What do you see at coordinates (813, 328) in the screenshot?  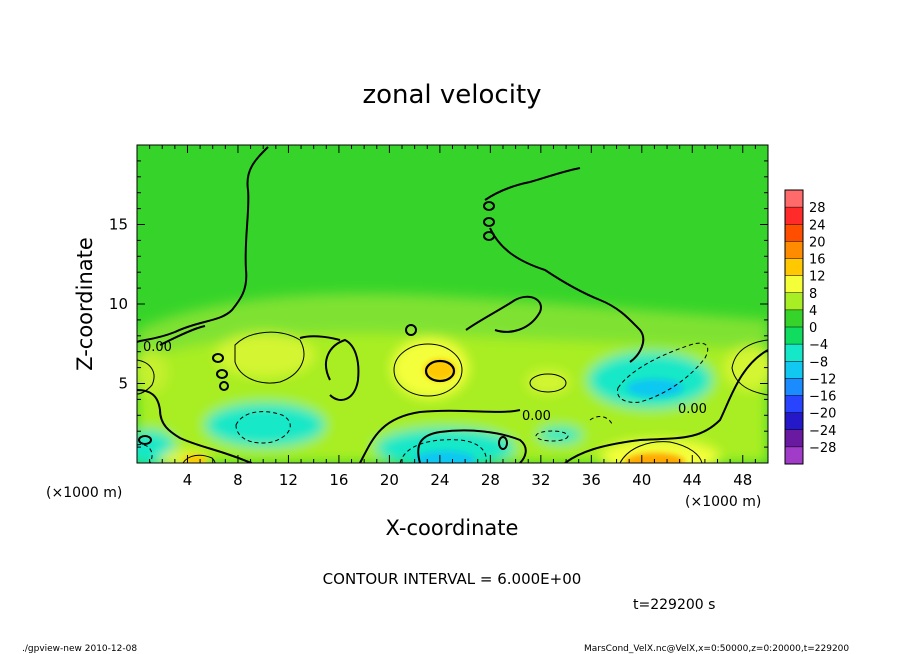 I see `colorbar-label: 0` at bounding box center [813, 328].